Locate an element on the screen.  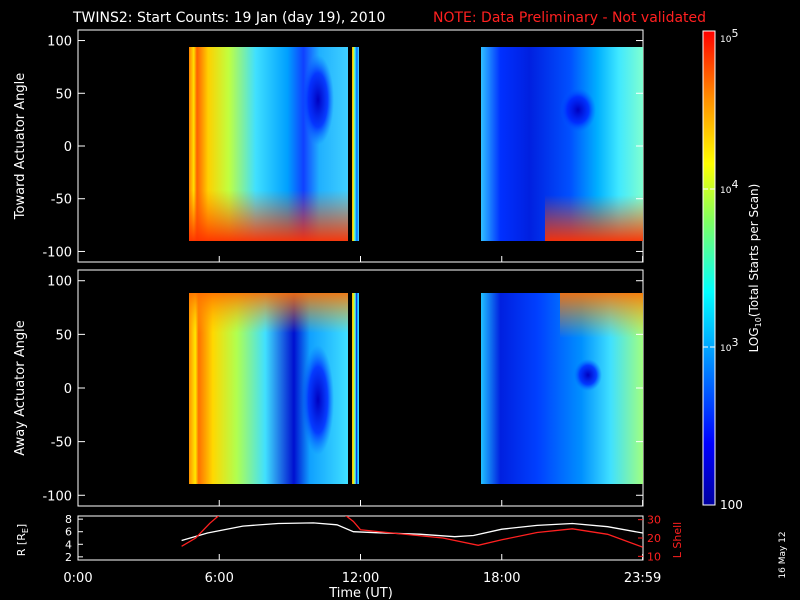
toward-heatmap-block-1-shade is located at coordinates (268, 215).